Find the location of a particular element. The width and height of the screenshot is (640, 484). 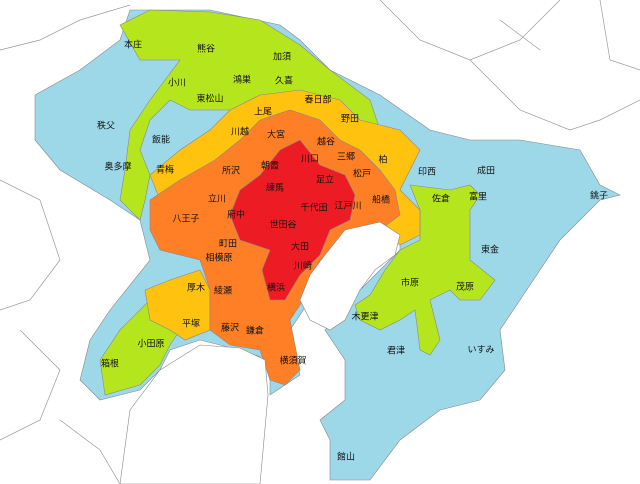

city-label: 平塚 is located at coordinates (191, 324).